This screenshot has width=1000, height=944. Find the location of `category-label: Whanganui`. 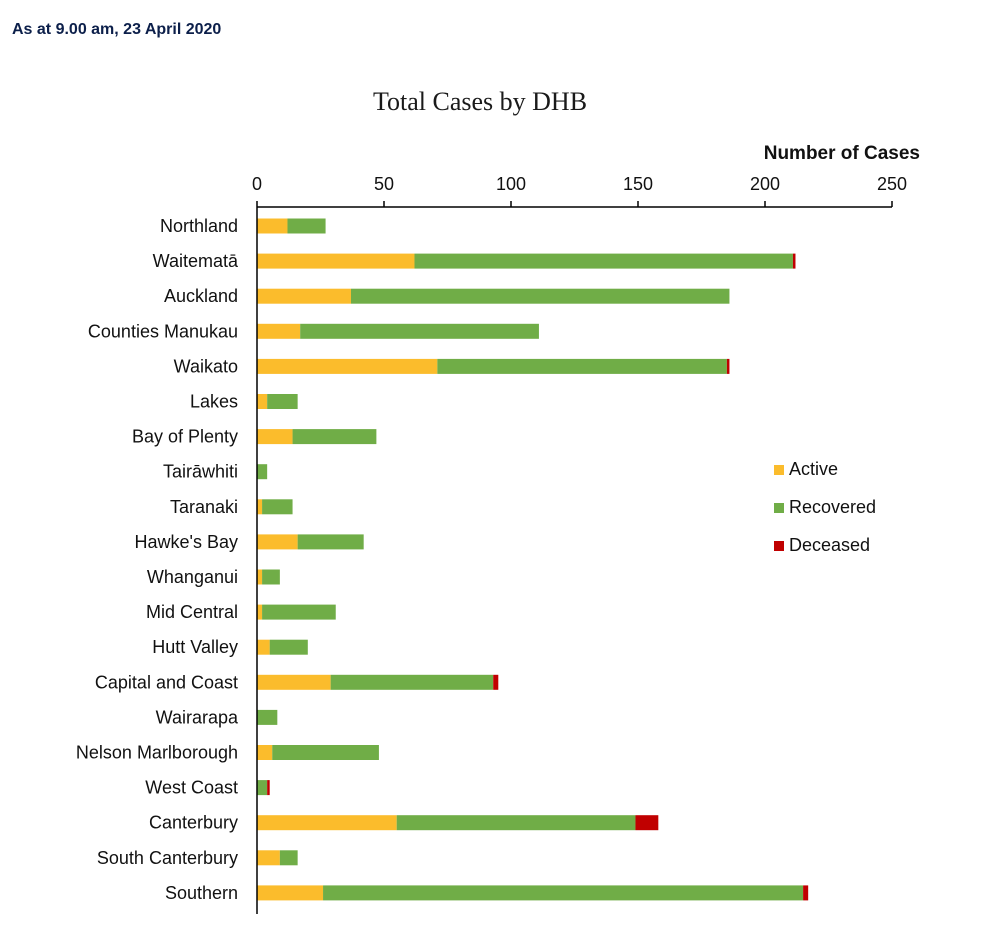

category-label: Whanganui is located at coordinates (192, 577).